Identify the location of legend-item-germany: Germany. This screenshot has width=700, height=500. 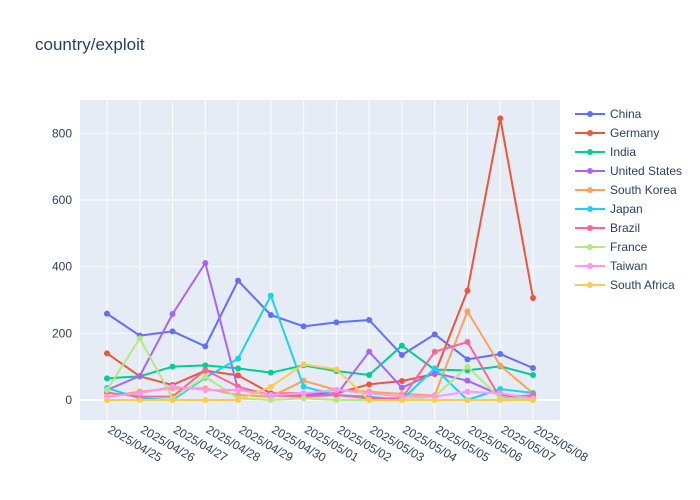
(617, 133).